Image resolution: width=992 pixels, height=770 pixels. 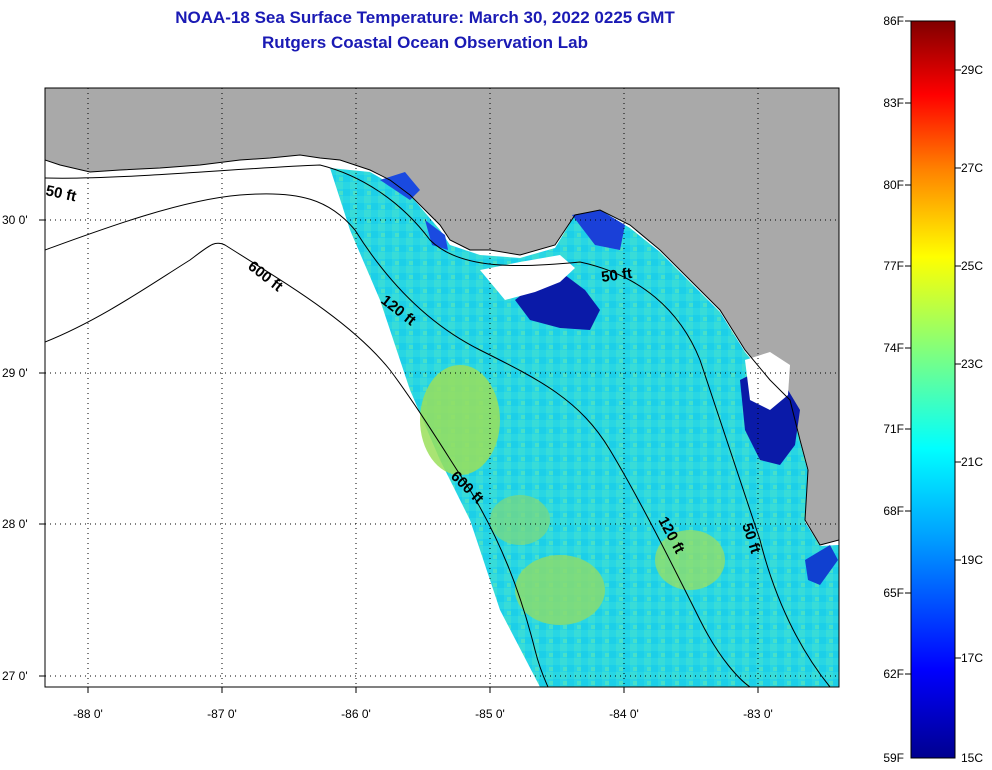 What do you see at coordinates (624, 714) in the screenshot?
I see `lon-label: -84 0'` at bounding box center [624, 714].